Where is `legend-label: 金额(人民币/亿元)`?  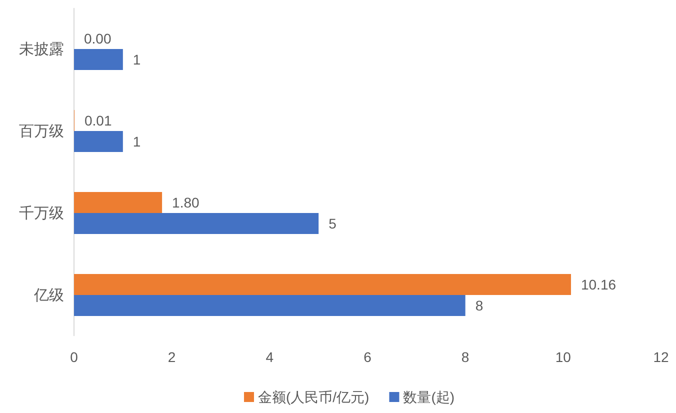 legend-label: 金额(人民币/亿元) is located at coordinates (314, 397).